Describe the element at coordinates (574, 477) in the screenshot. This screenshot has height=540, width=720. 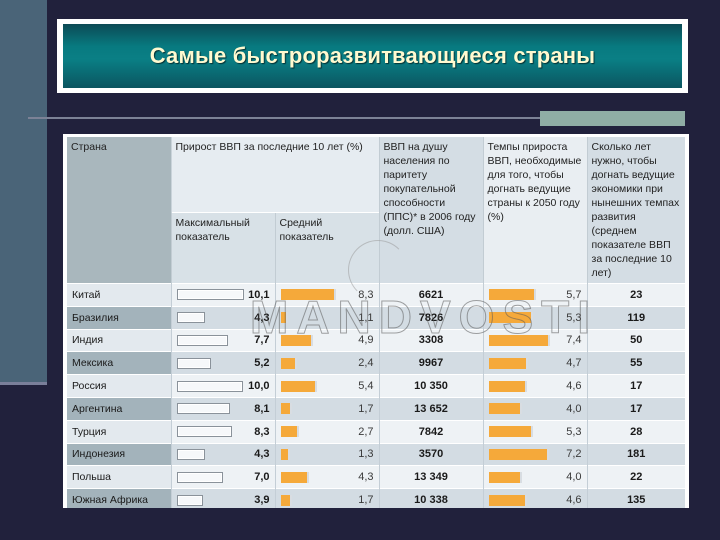
I see `required-growth-value: 4,0` at that location.